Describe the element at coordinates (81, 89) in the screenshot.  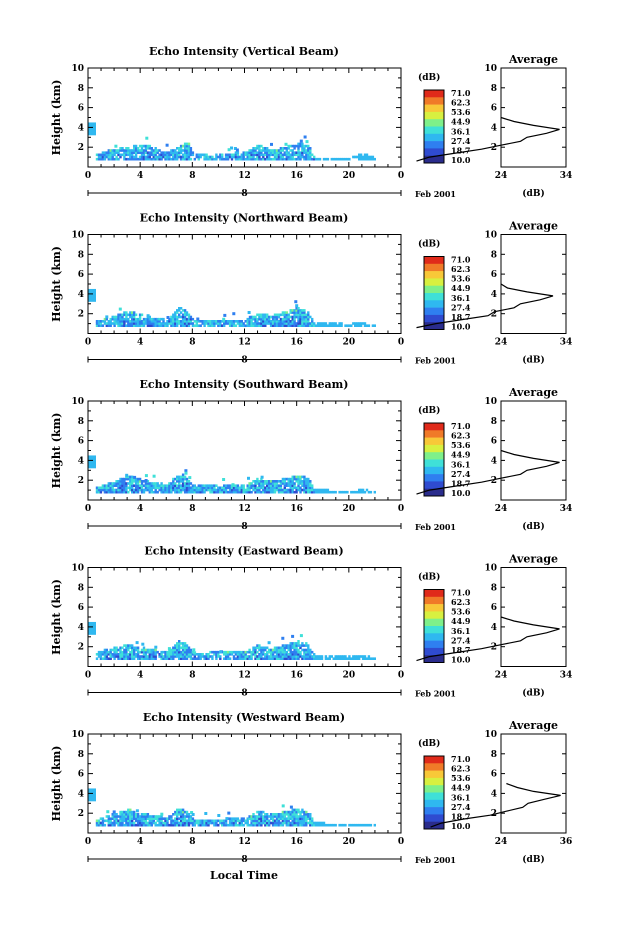
I see `y-tick-label: 8` at that location.